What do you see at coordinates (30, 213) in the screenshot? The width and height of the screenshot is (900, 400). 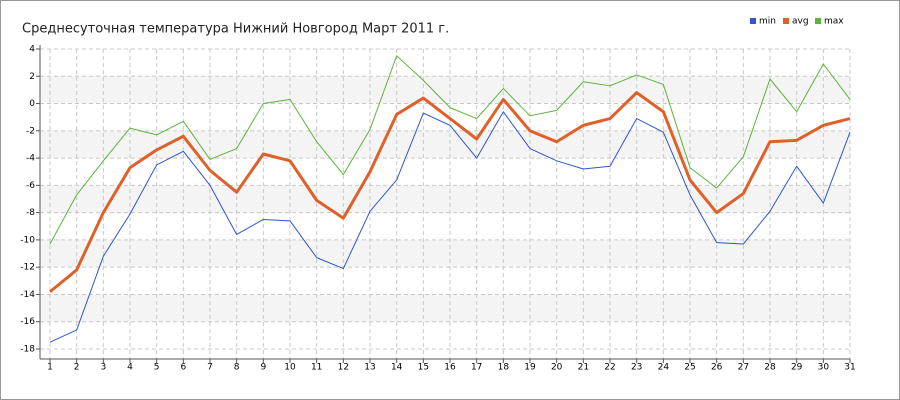 I see `y-tick-label: -8` at bounding box center [30, 213].